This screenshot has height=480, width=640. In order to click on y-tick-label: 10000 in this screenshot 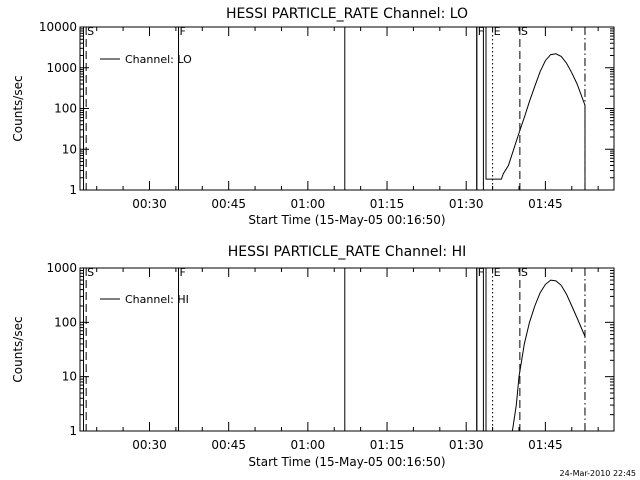, I will do `click(58, 27)`.